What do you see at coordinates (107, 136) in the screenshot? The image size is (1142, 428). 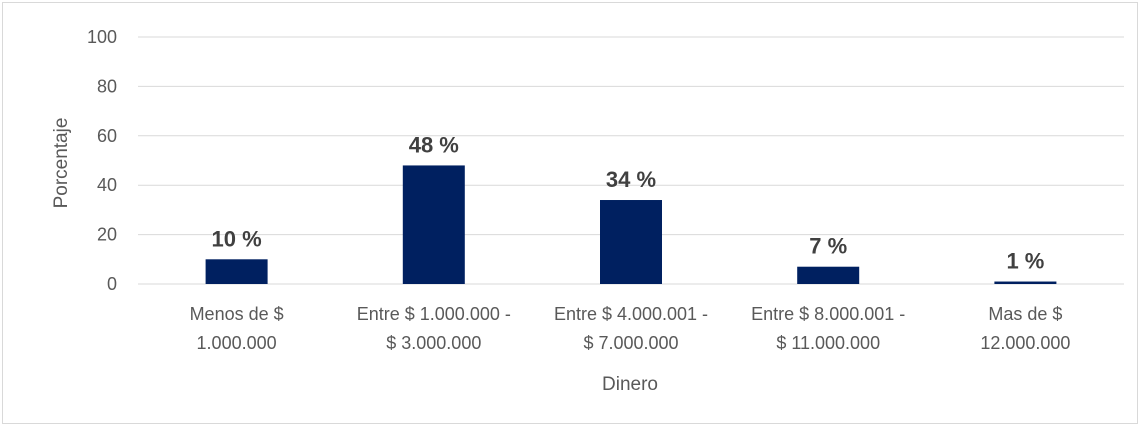 I see `y-tick-label: 60` at bounding box center [107, 136].